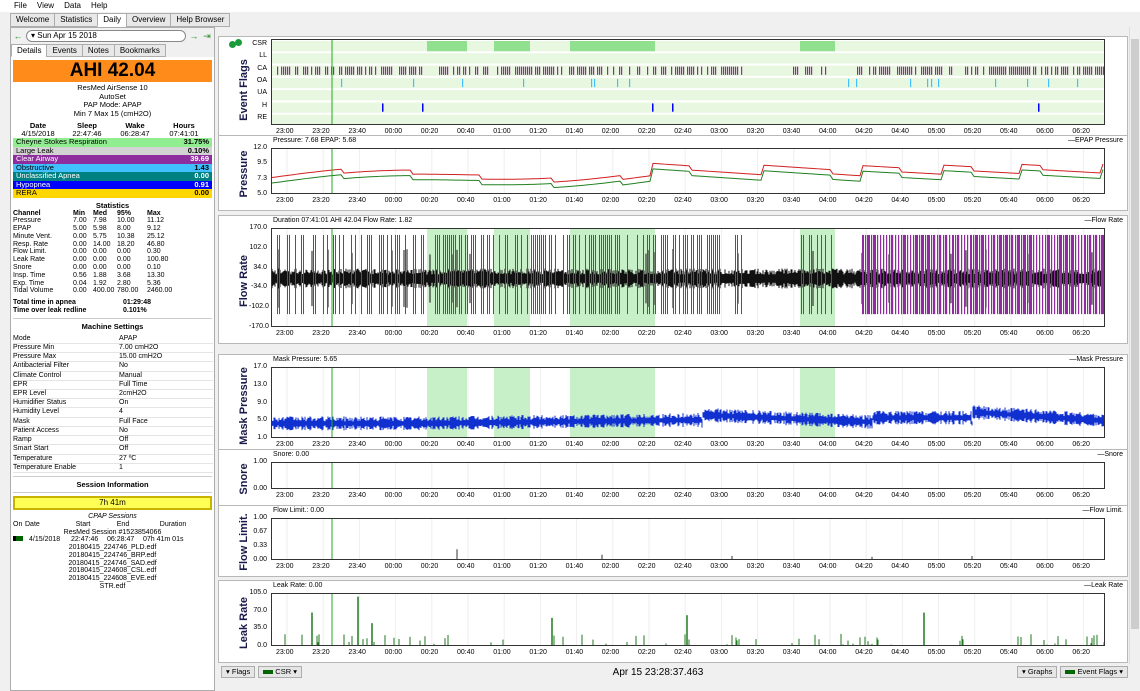  Describe the element at coordinates (538, 566) in the screenshot. I see `x-tick-label: 01:20` at that location.